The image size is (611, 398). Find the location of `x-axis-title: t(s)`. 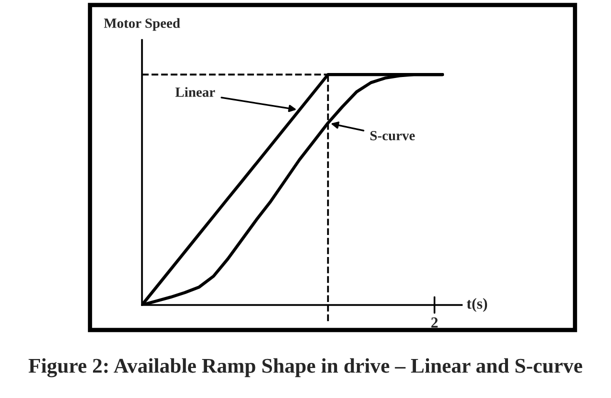

x-axis-title: t(s) is located at coordinates (477, 305).